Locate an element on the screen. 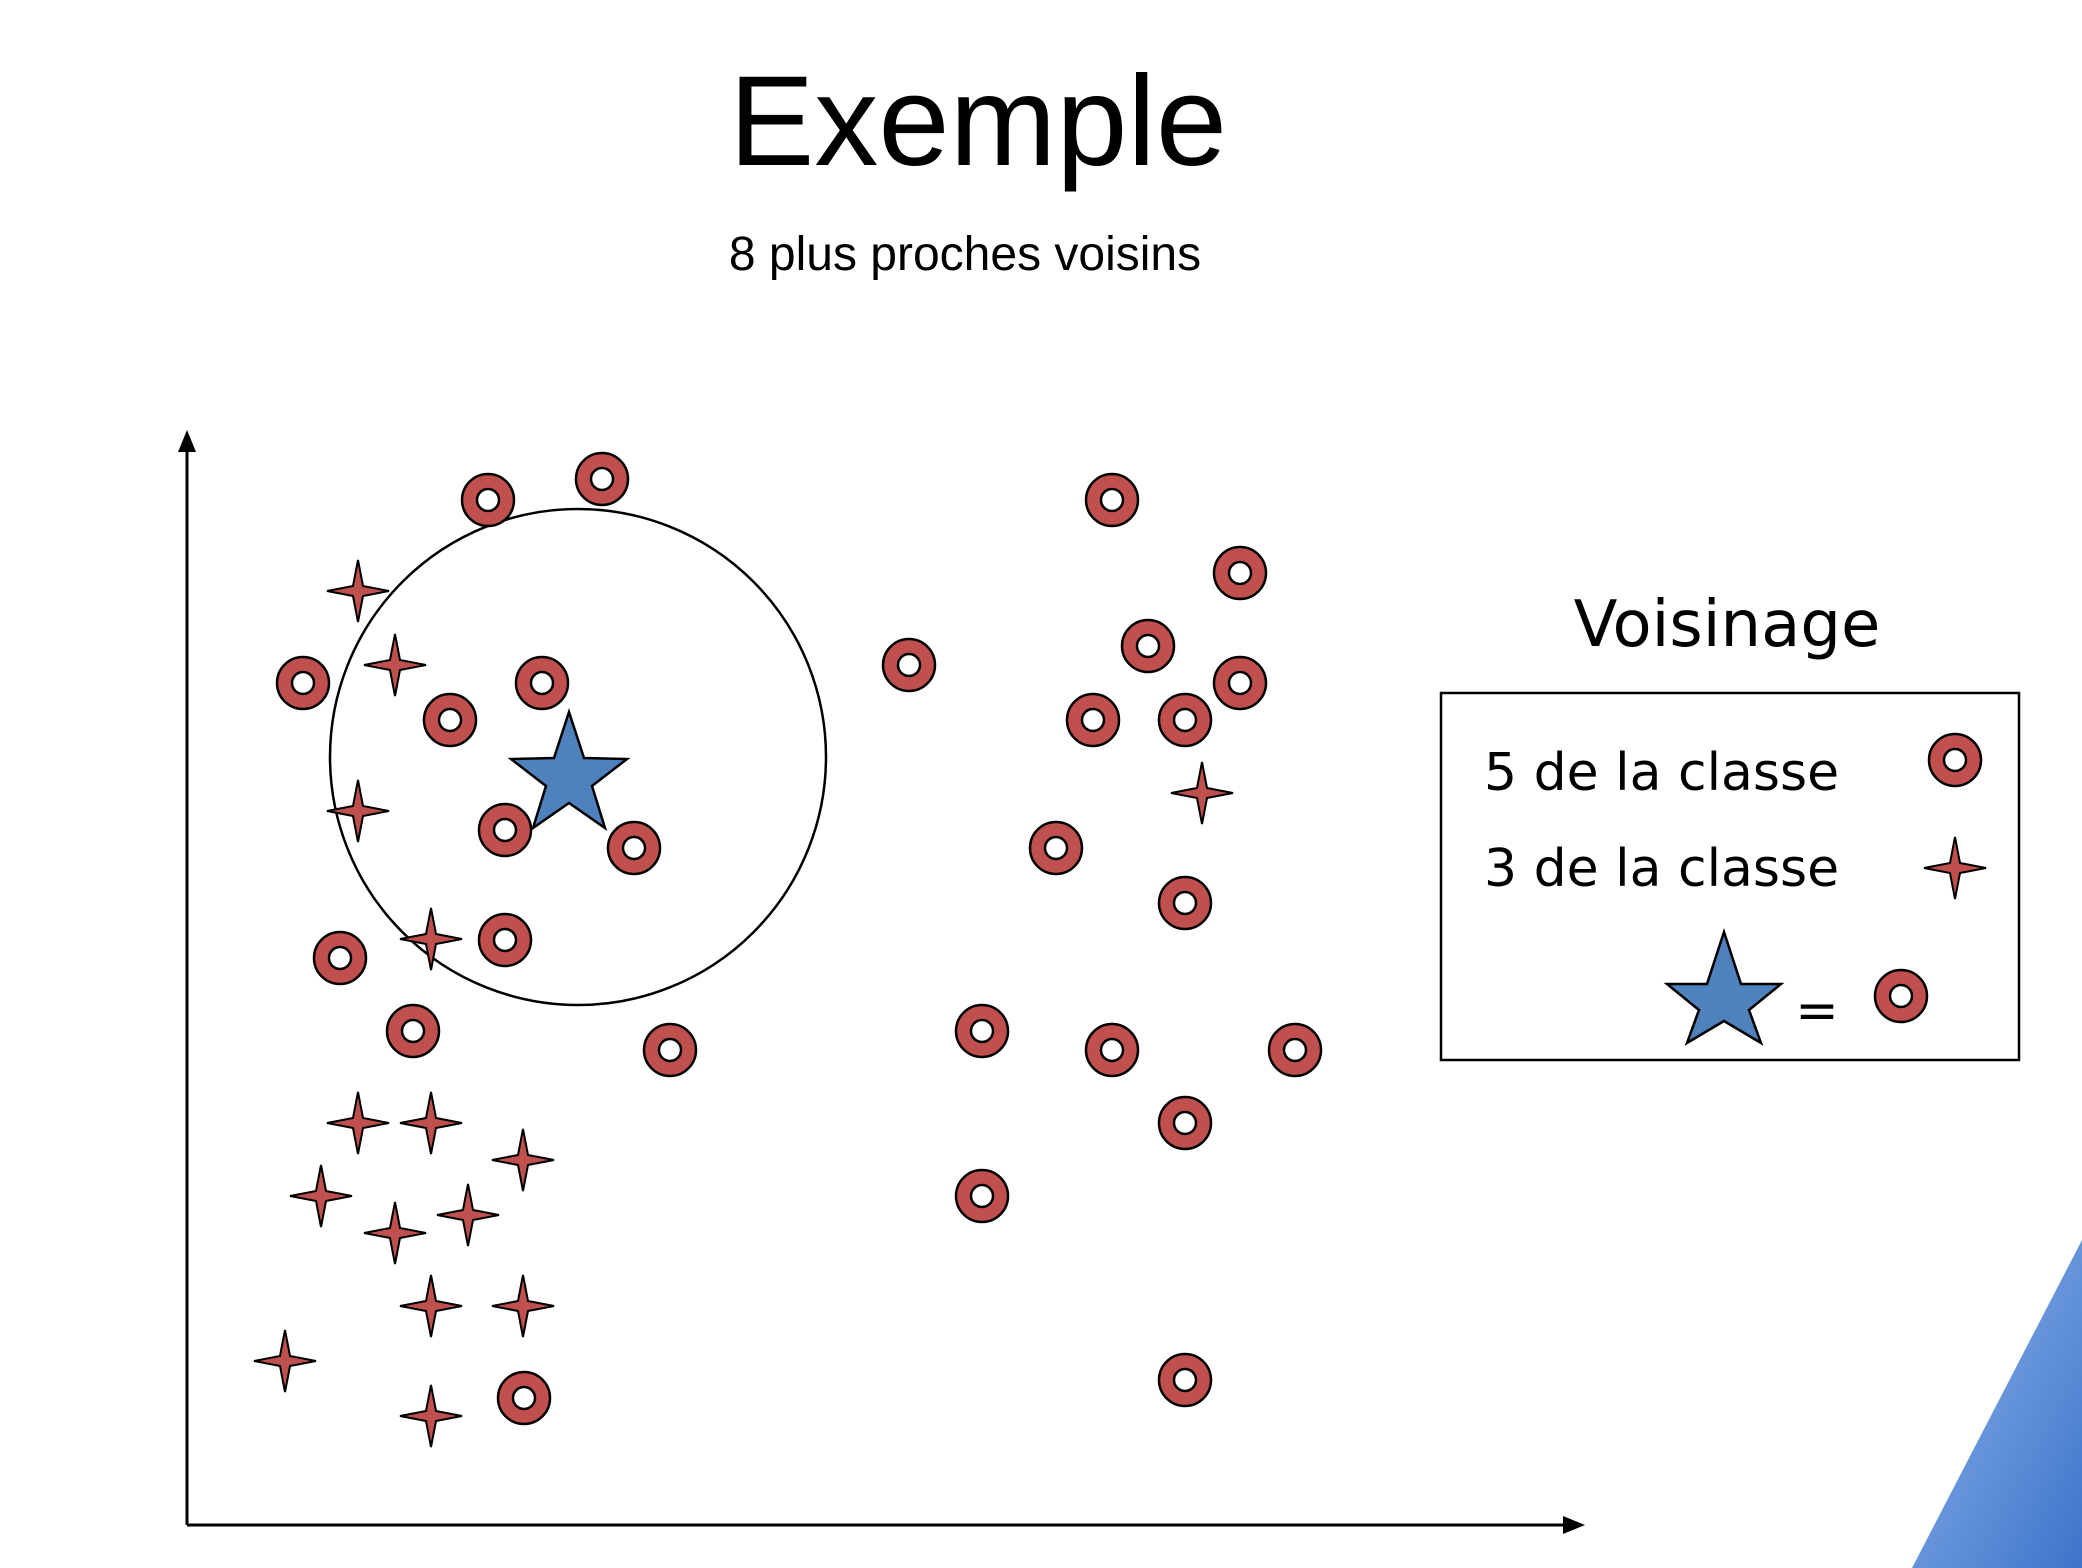 Image resolution: width=2082 pixels, height=1568 pixels. x-axis-arrow-icon is located at coordinates (1574, 1525).